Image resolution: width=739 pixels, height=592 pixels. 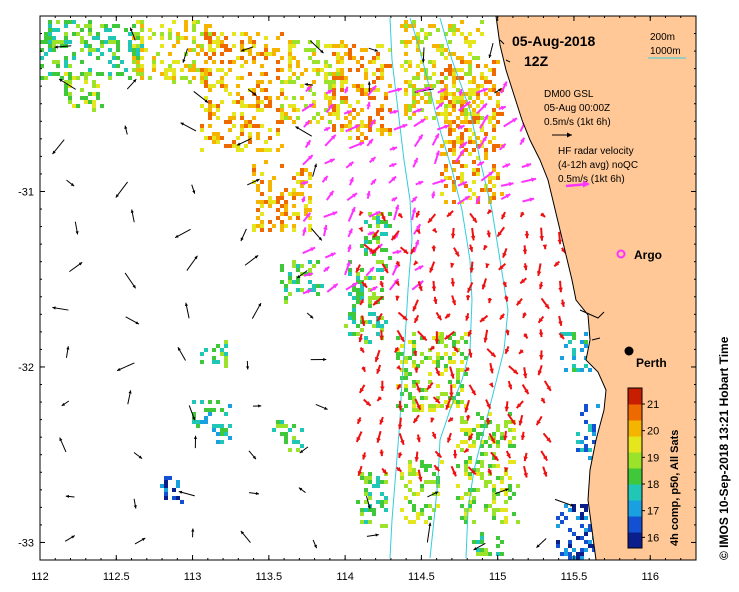 What do you see at coordinates (577, 122) in the screenshot?
I see `legend-model-scale: 0.5m/s (1kt 6h)` at bounding box center [577, 122].